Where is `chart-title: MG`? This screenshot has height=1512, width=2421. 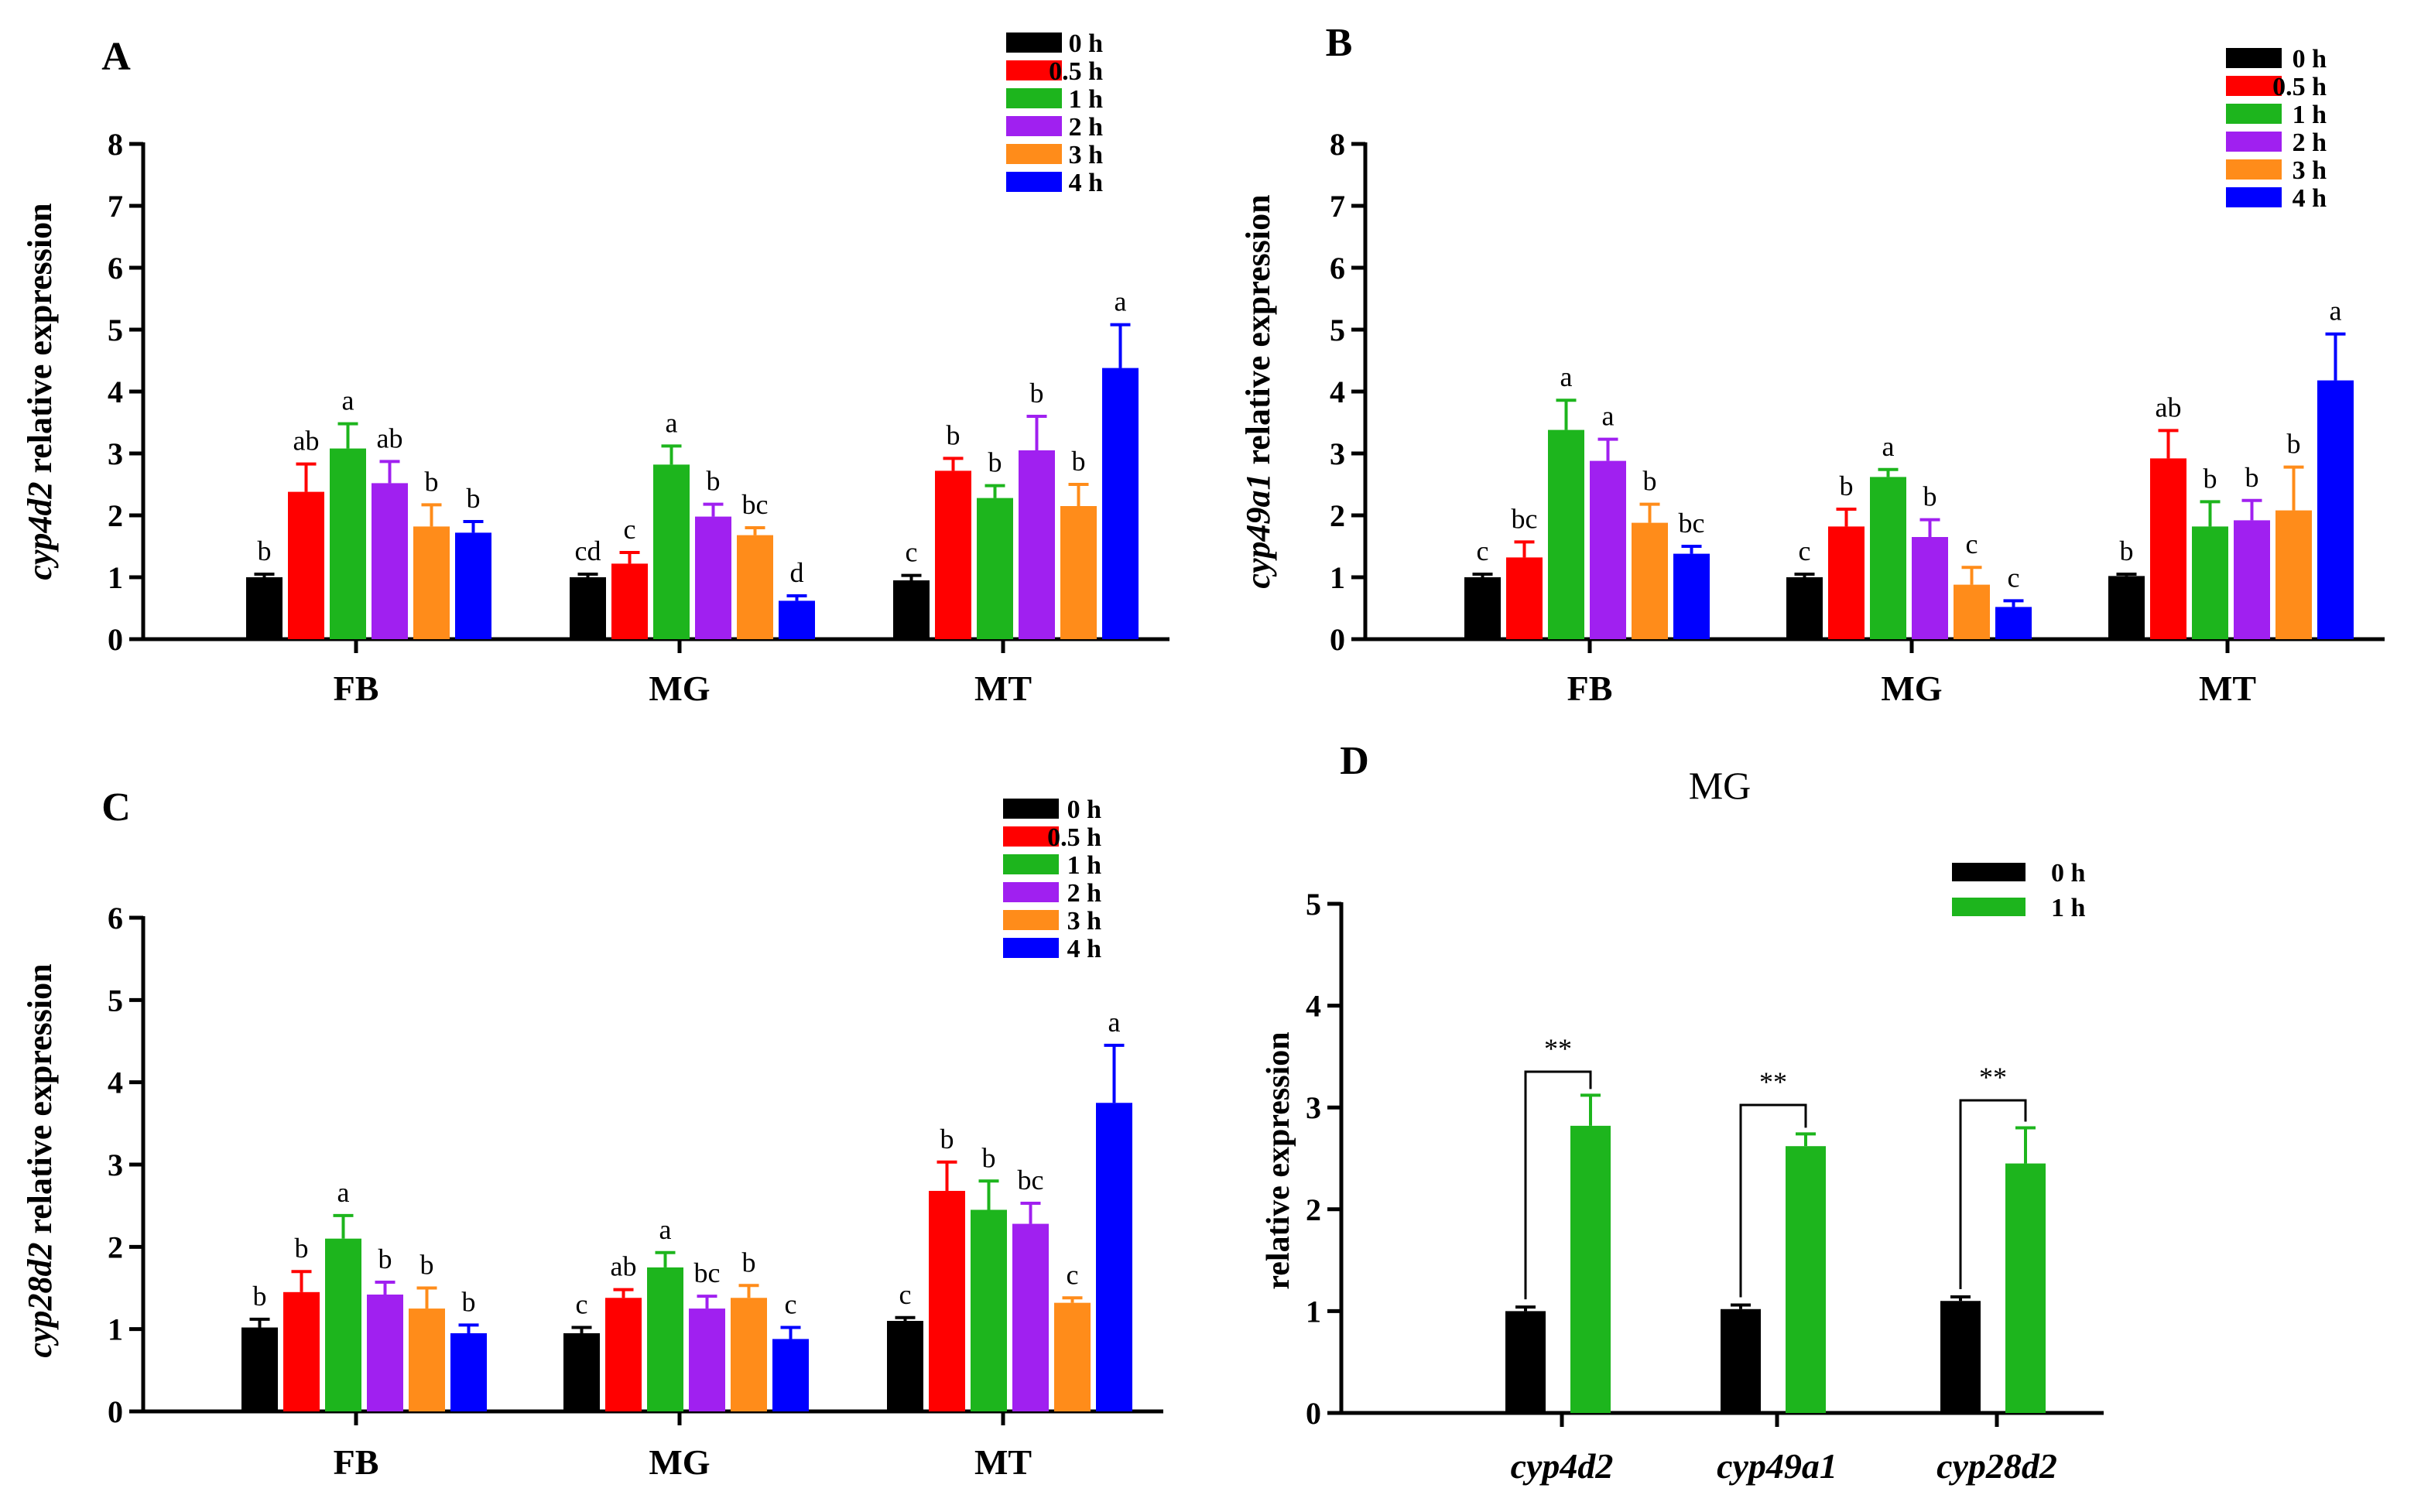
chart-title: MG is located at coordinates (1720, 785).